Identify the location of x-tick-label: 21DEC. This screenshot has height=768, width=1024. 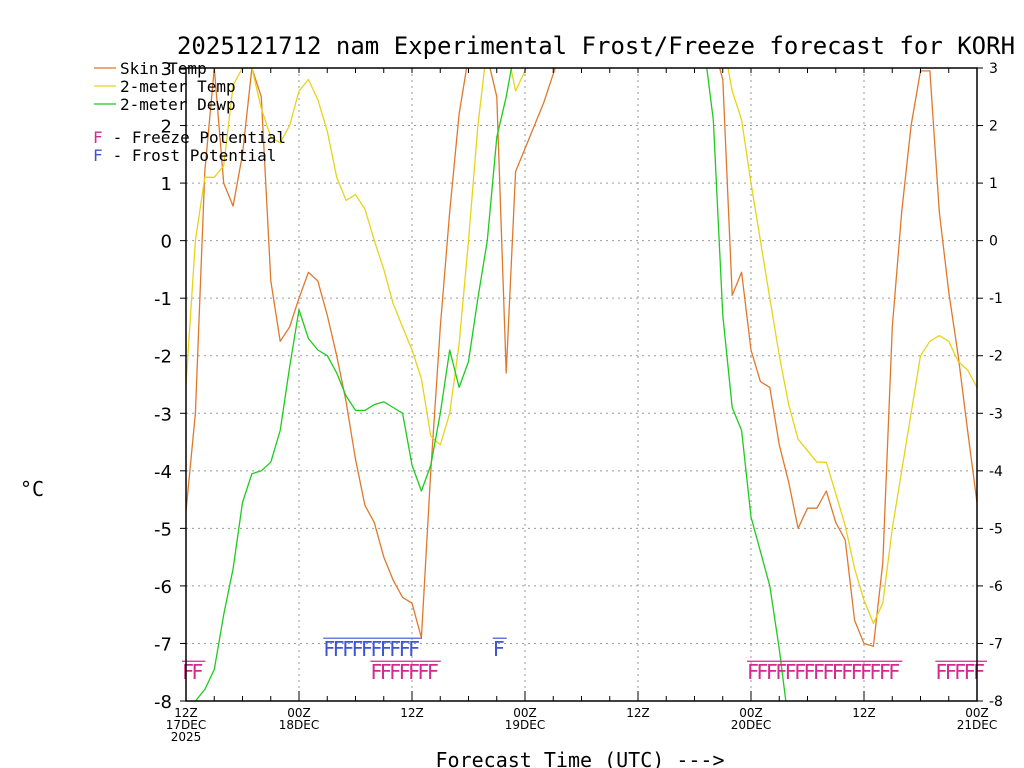
(977, 725).